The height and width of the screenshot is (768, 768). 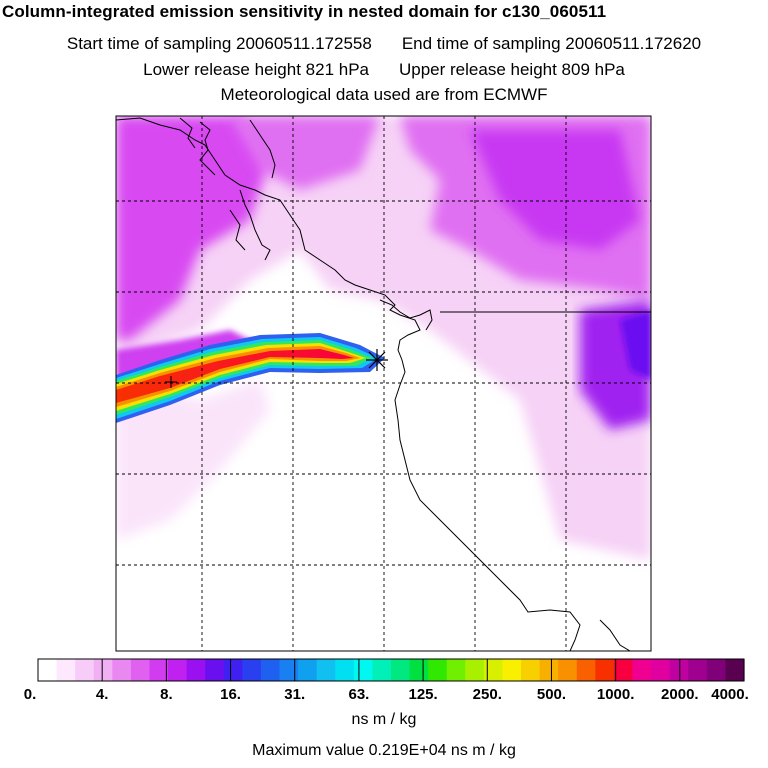 What do you see at coordinates (256, 69) in the screenshot?
I see `lower-release-label: Lower release height 821 hPa` at bounding box center [256, 69].